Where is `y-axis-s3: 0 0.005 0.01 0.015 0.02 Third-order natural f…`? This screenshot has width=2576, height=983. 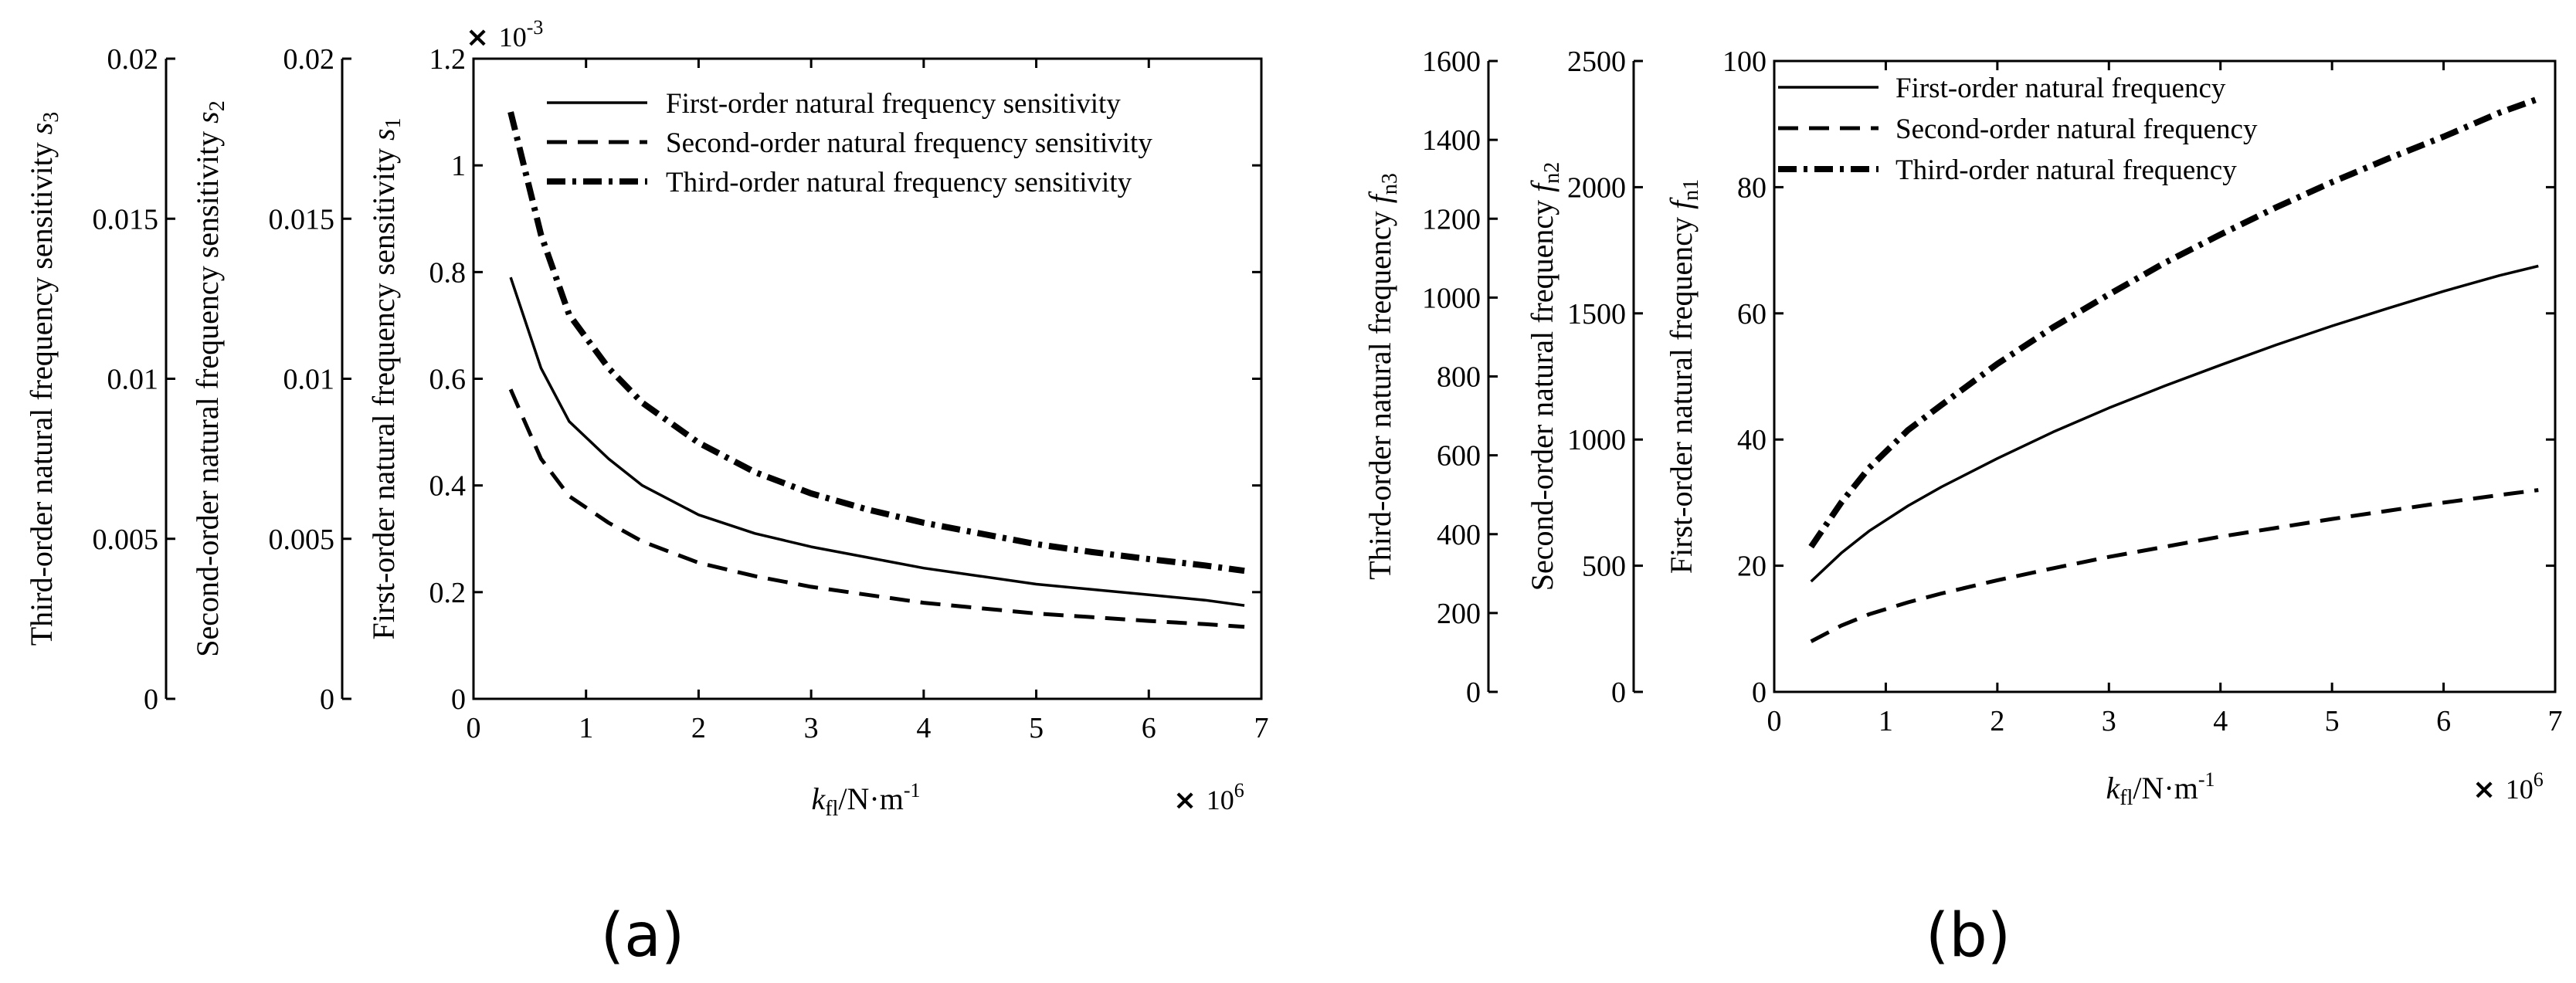
y-axis-s3: 0 0.005 0.01 0.015 0.02 Third-order natural f… is located at coordinates (100, 379).